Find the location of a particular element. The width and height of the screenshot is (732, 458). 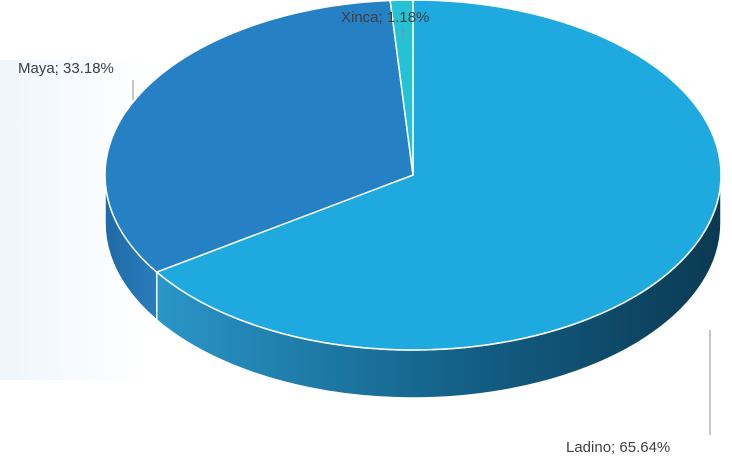

slice-label-ladino: Ladino; 65.64% is located at coordinates (618, 447).